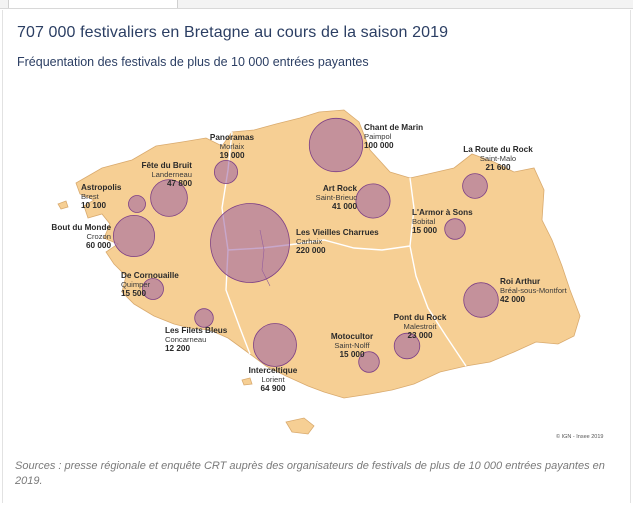  Describe the element at coordinates (225, 172) in the screenshot. I see `festival-bubble-panoramas` at that location.